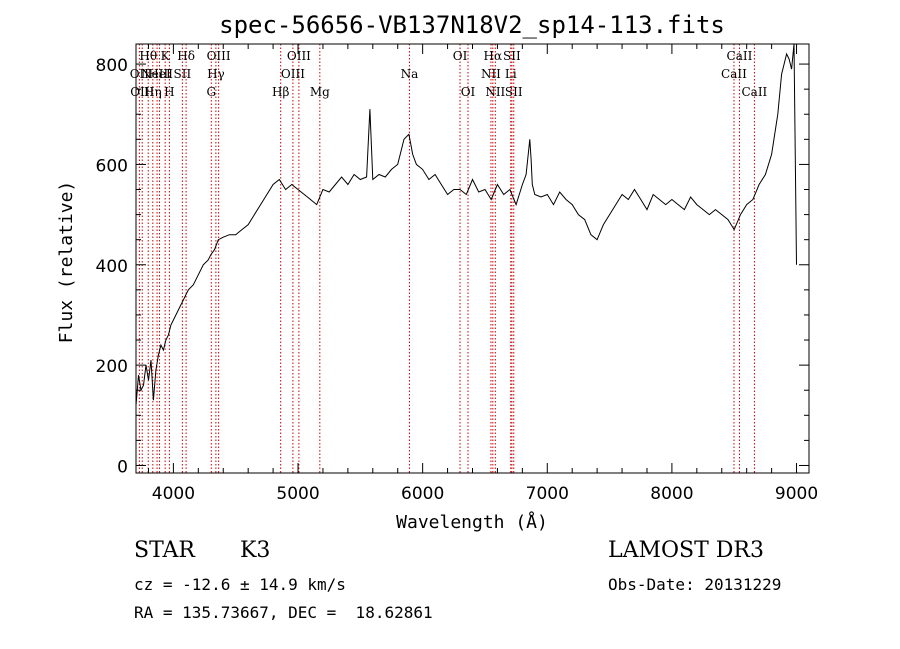 The height and width of the screenshot is (649, 900). What do you see at coordinates (472, 25) in the screenshot?
I see `chart-title: spec-56656-VB137N18V2_sp14-113.fits` at bounding box center [472, 25].